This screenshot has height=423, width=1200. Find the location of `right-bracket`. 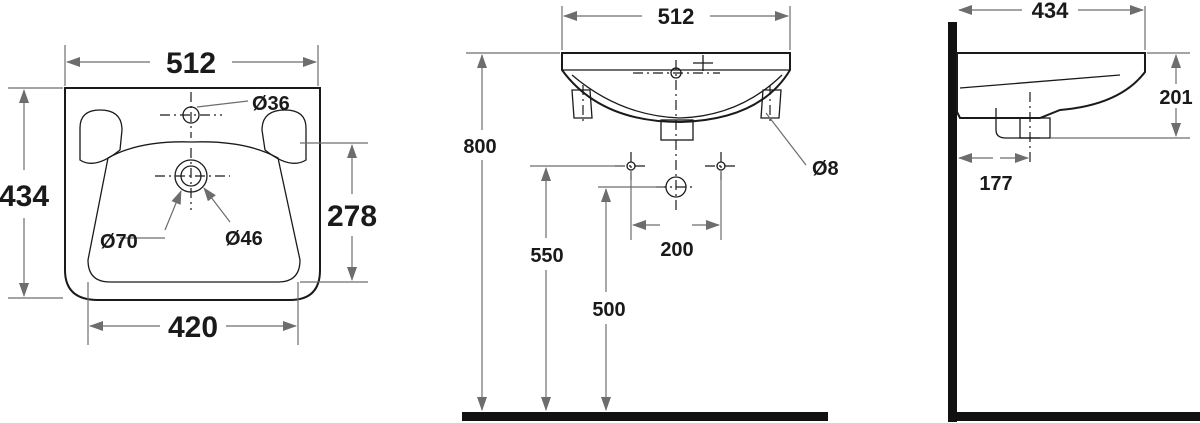

right-bracket is located at coordinates (771, 104).